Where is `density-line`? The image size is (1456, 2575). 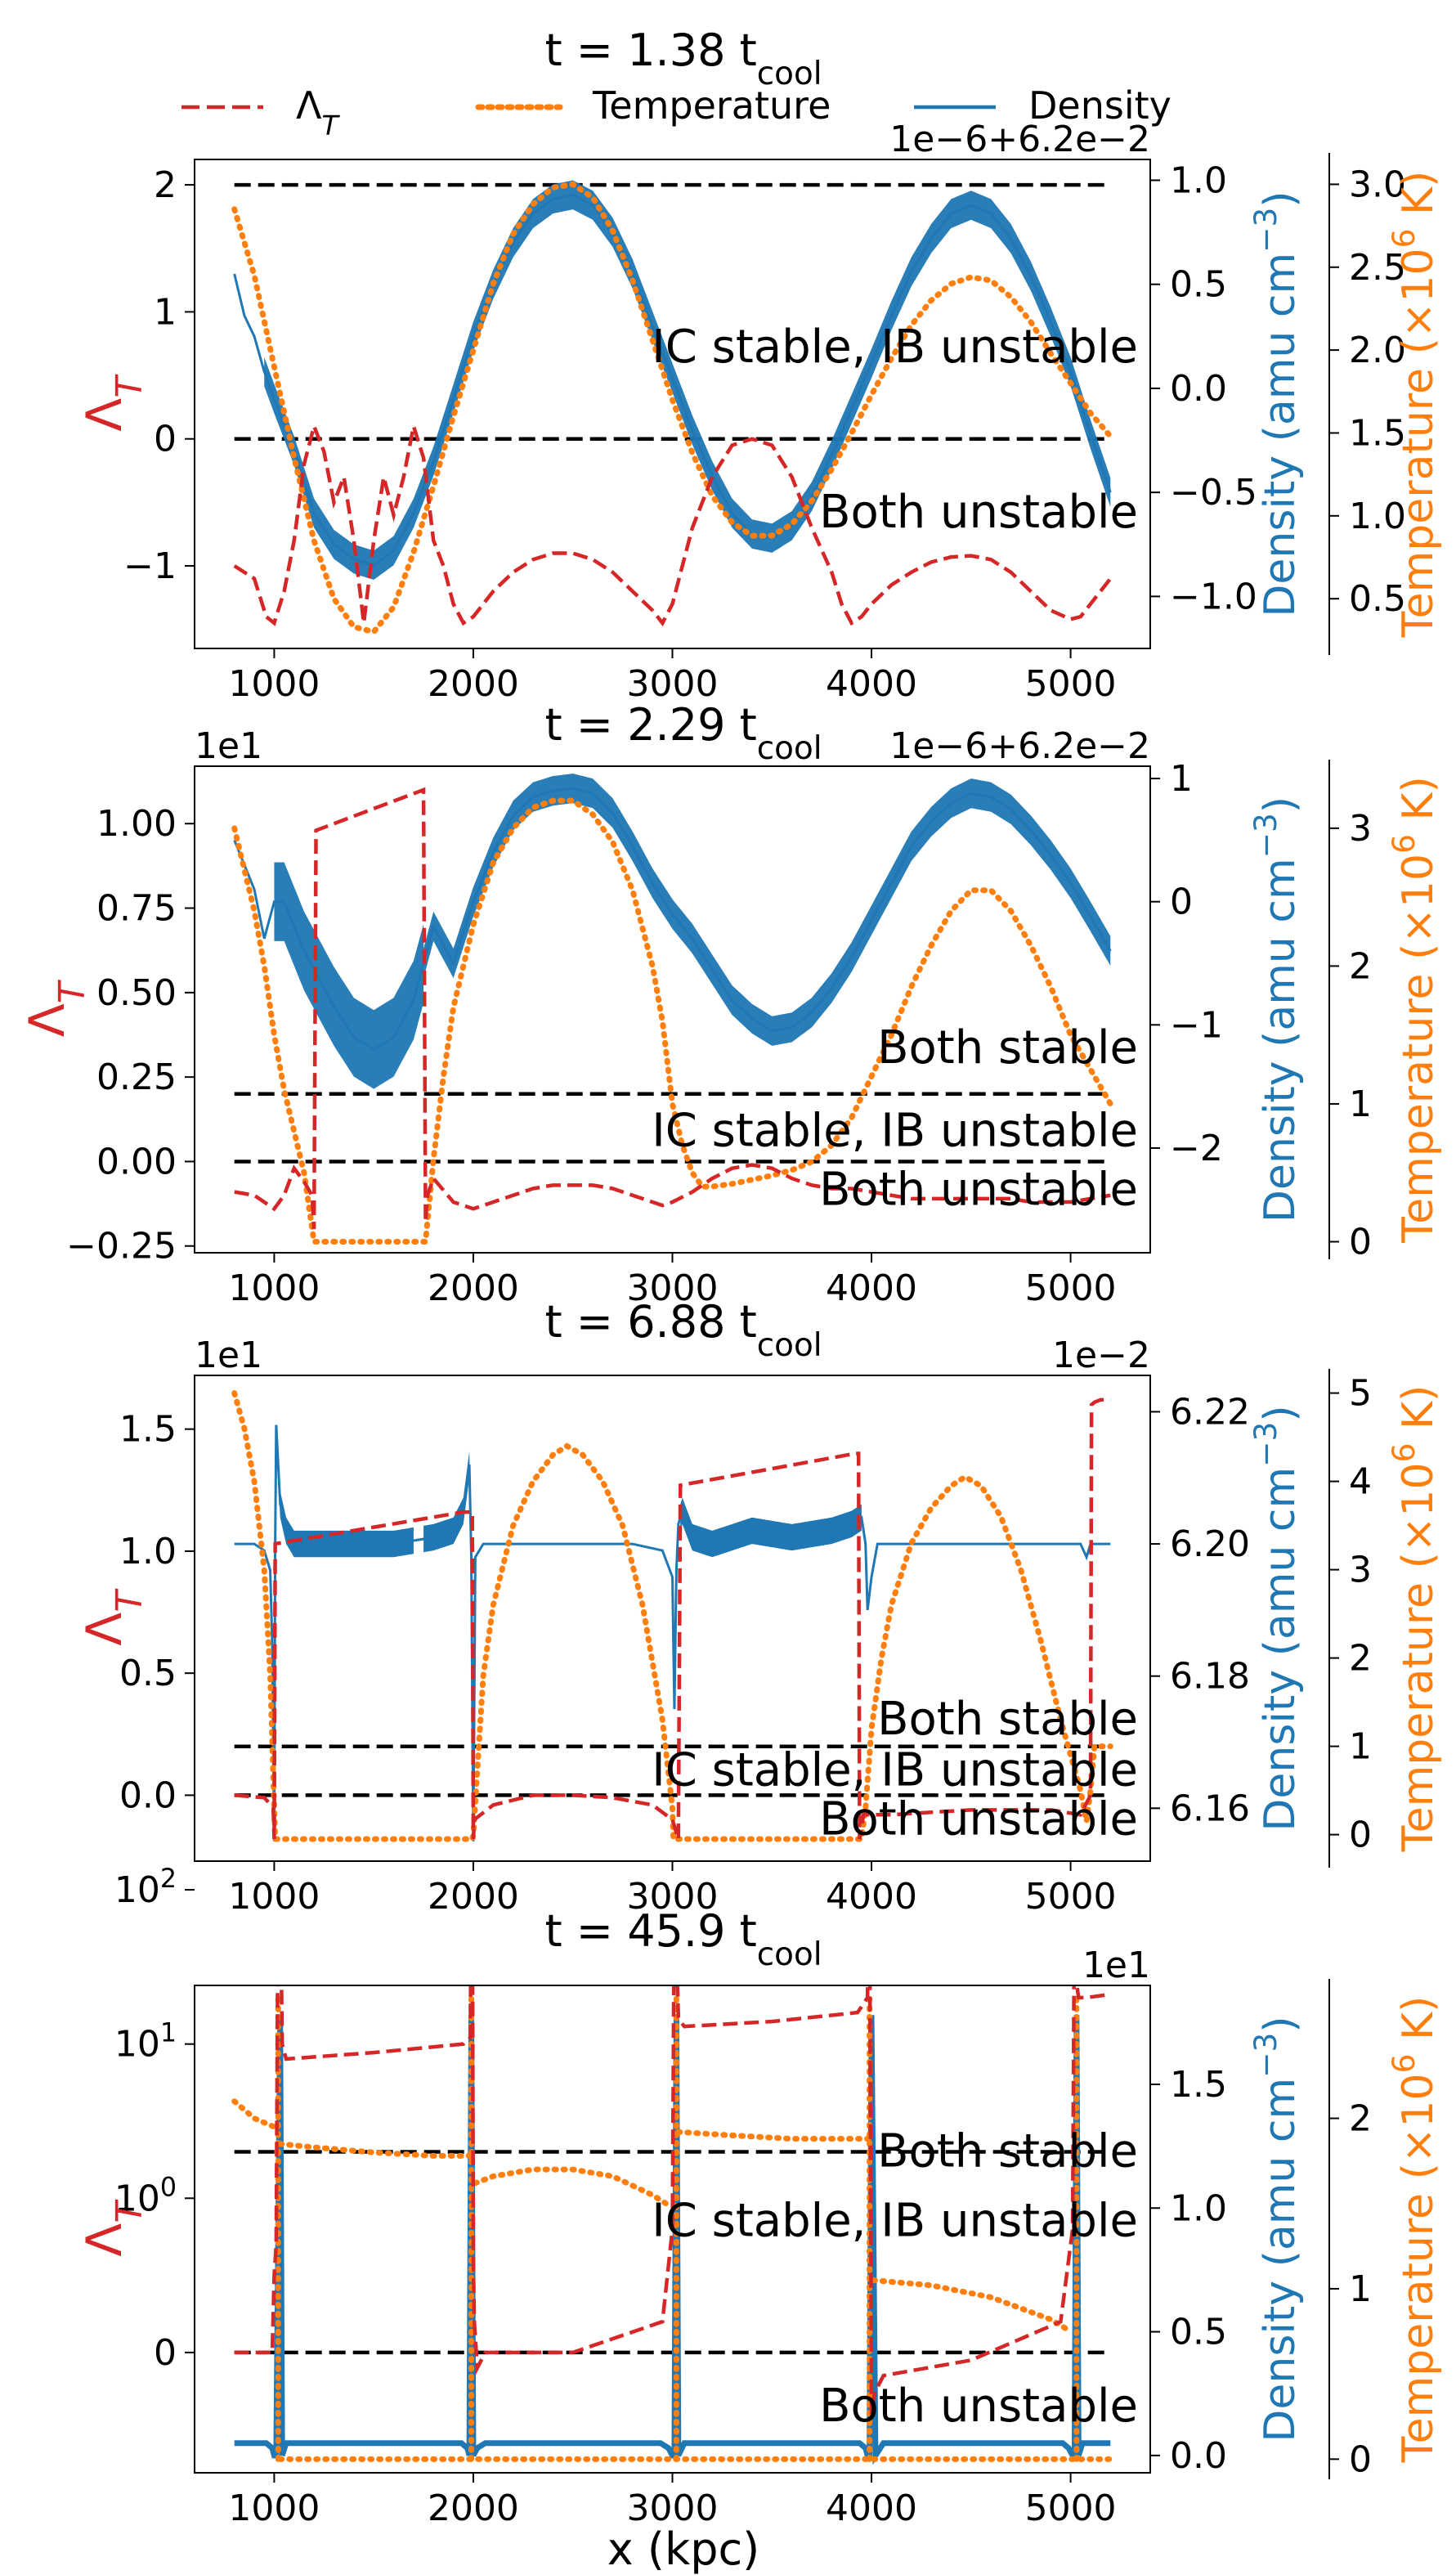 density-line is located at coordinates (673, 2240).